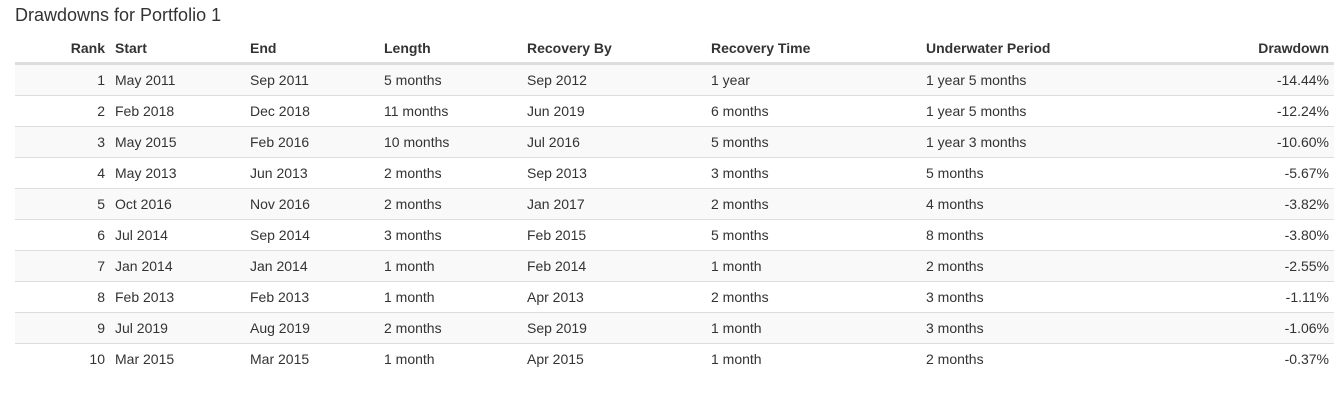 The width and height of the screenshot is (1342, 412). Describe the element at coordinates (818, 49) in the screenshot. I see `column-header-recovery-time: Recovery Time` at that location.